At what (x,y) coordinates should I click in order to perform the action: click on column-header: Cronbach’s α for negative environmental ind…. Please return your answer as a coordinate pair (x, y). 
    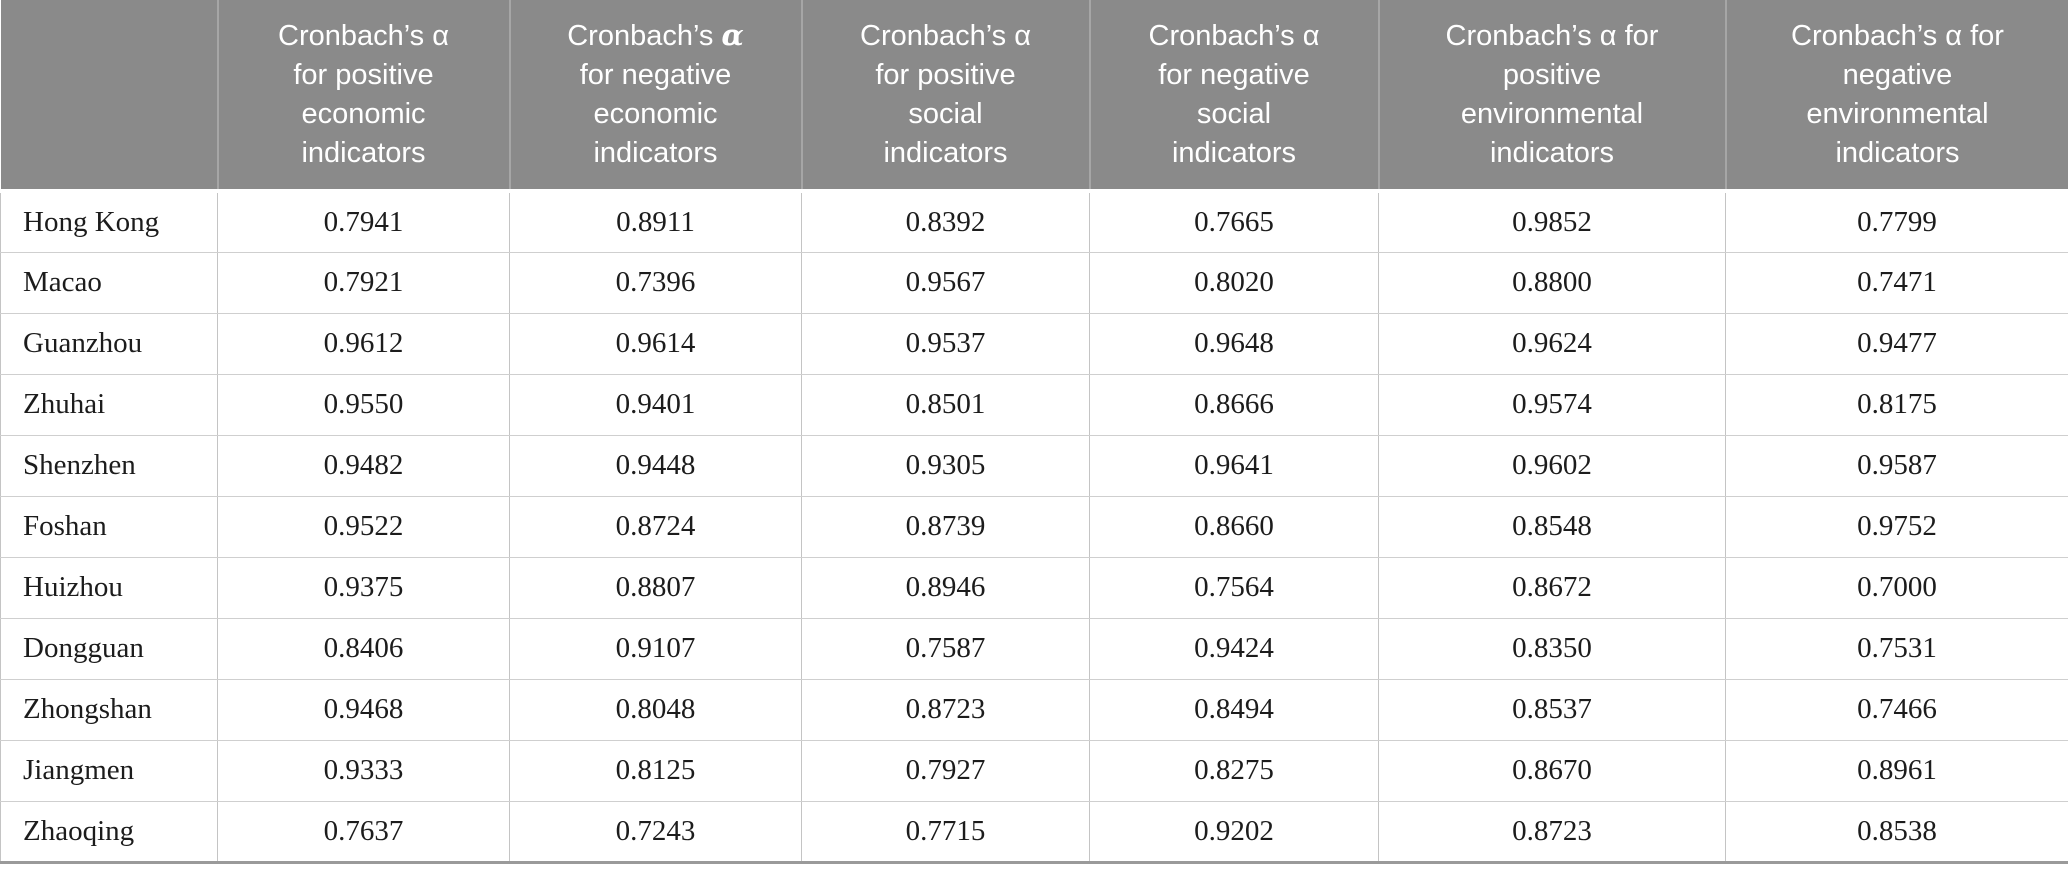
    Looking at the image, I should click on (1896, 96).